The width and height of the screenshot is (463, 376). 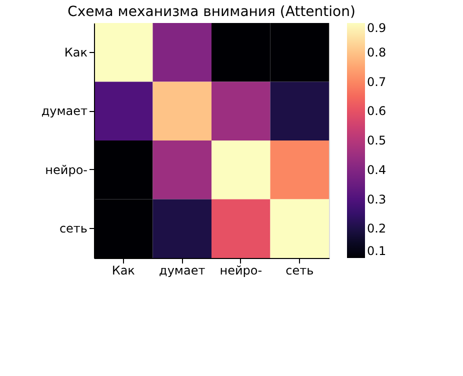 I want to click on x-tick-label: нейро-, so click(x=241, y=271).